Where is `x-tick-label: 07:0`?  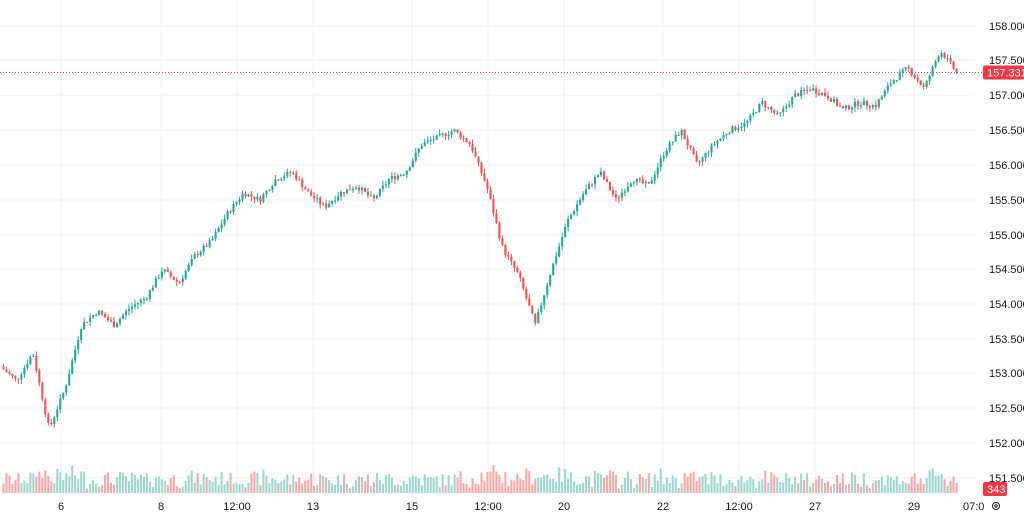 x-tick-label: 07:0 is located at coordinates (973, 505).